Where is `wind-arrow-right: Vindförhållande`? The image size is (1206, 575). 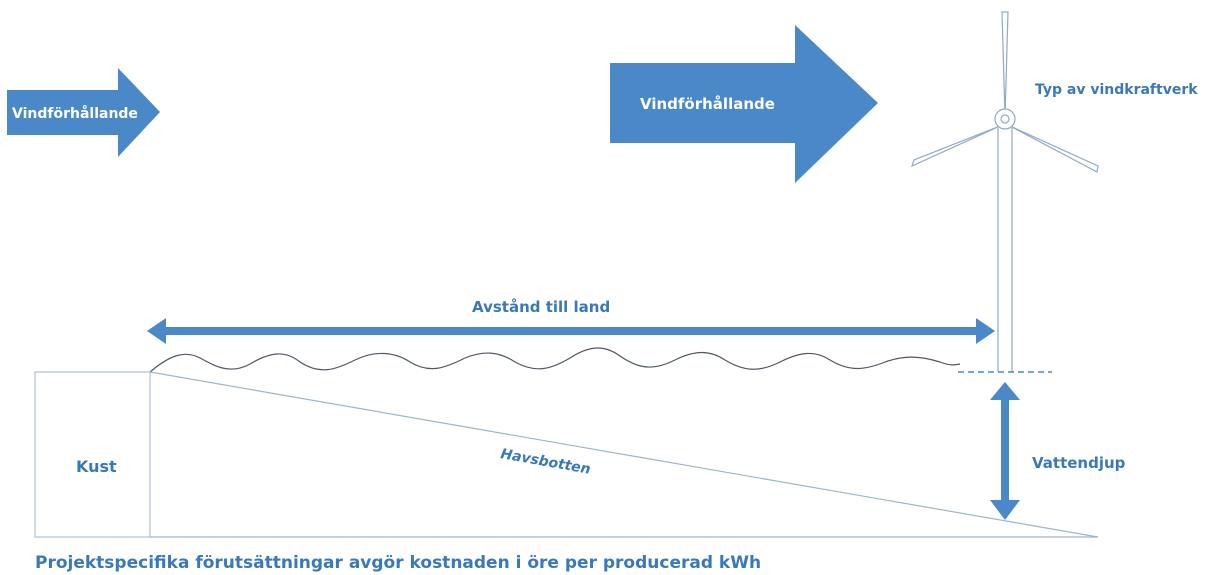 wind-arrow-right: Vindförhållande is located at coordinates (744, 104).